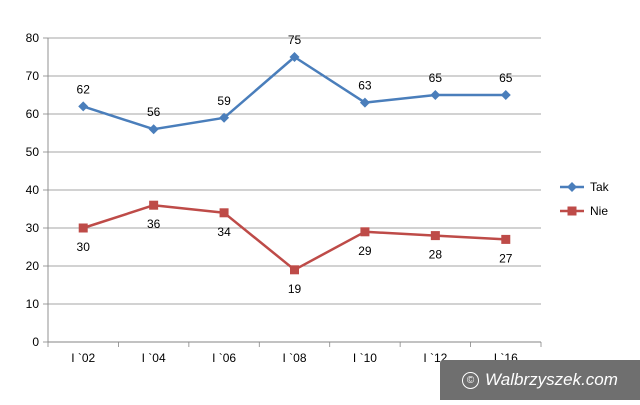  Describe the element at coordinates (83, 358) in the screenshot. I see `x-tick-label: I `02` at that location.